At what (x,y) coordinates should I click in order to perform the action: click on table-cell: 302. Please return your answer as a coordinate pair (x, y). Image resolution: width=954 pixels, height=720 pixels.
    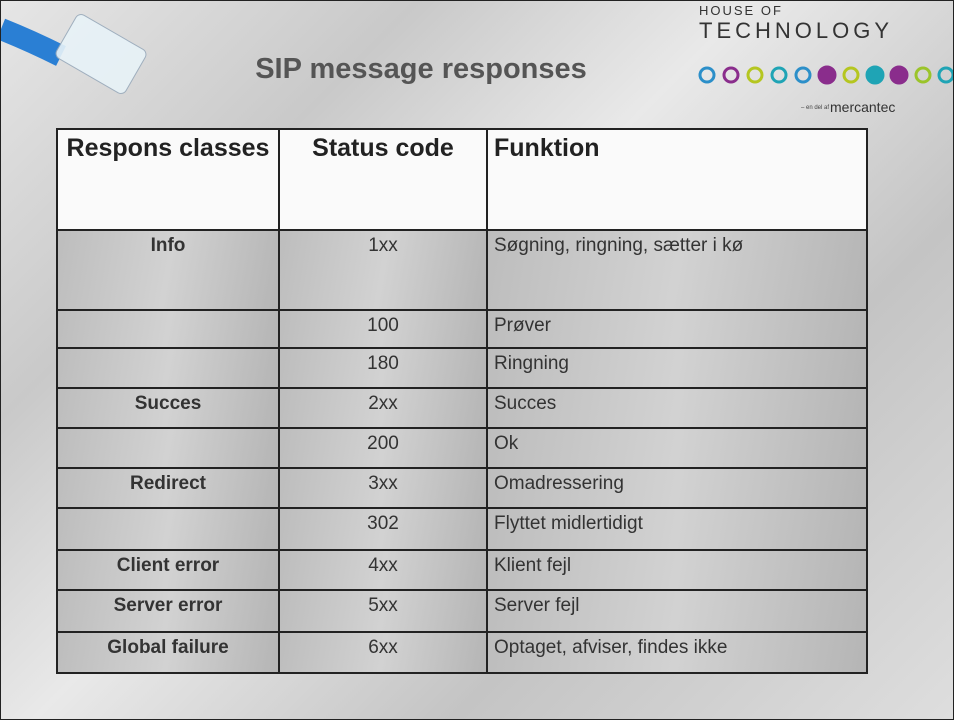
    Looking at the image, I should click on (383, 529).